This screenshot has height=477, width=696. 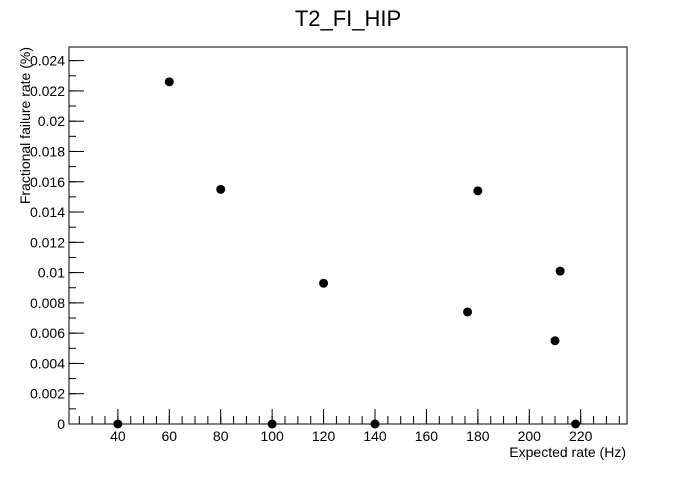 What do you see at coordinates (169, 436) in the screenshot?
I see `x-tick-label: 60` at bounding box center [169, 436].